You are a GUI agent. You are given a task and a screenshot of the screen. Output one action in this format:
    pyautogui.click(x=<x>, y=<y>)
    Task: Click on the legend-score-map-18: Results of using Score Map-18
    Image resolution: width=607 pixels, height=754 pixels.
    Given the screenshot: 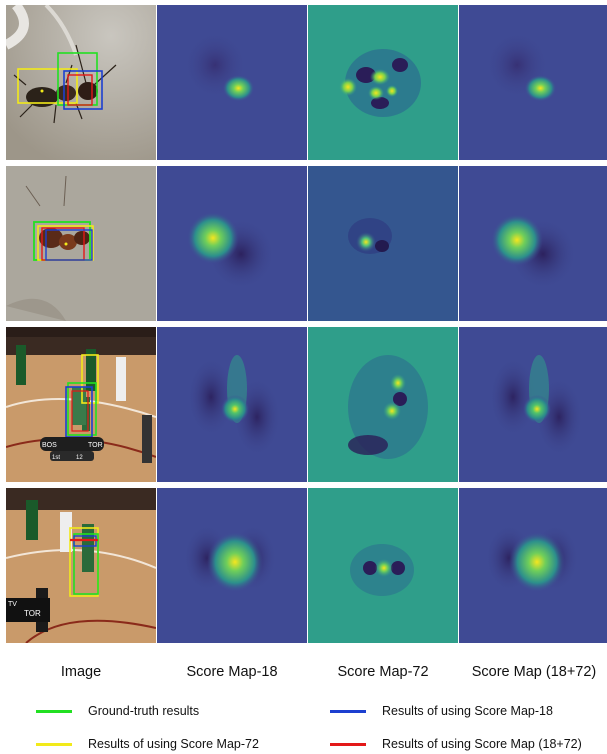 What is the action you would take?
    pyautogui.click(x=441, y=711)
    